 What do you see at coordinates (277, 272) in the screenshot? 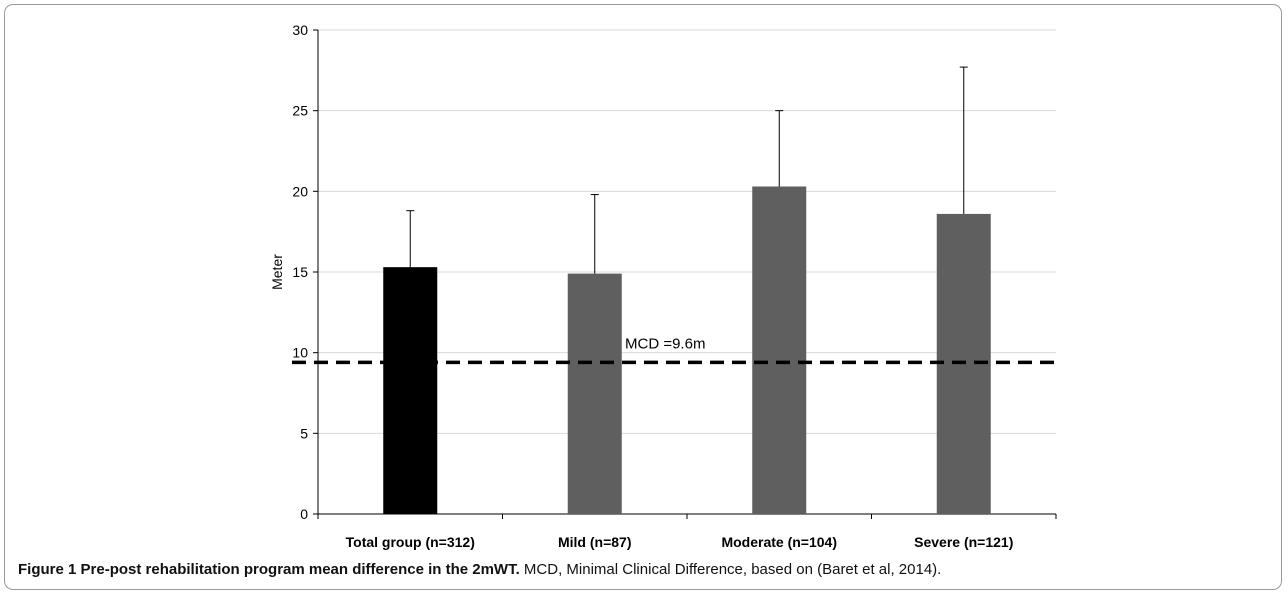
I see `y-axis-label: Meter` at bounding box center [277, 272].